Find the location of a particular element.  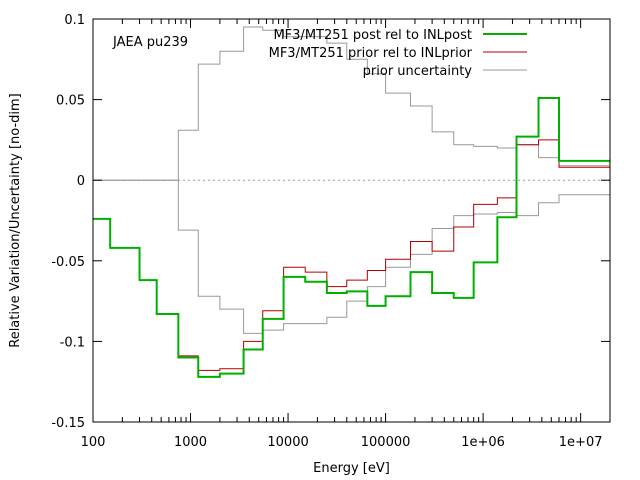

legend-label-post: MF3/MT251 post rel to INLpost is located at coordinates (372, 35).